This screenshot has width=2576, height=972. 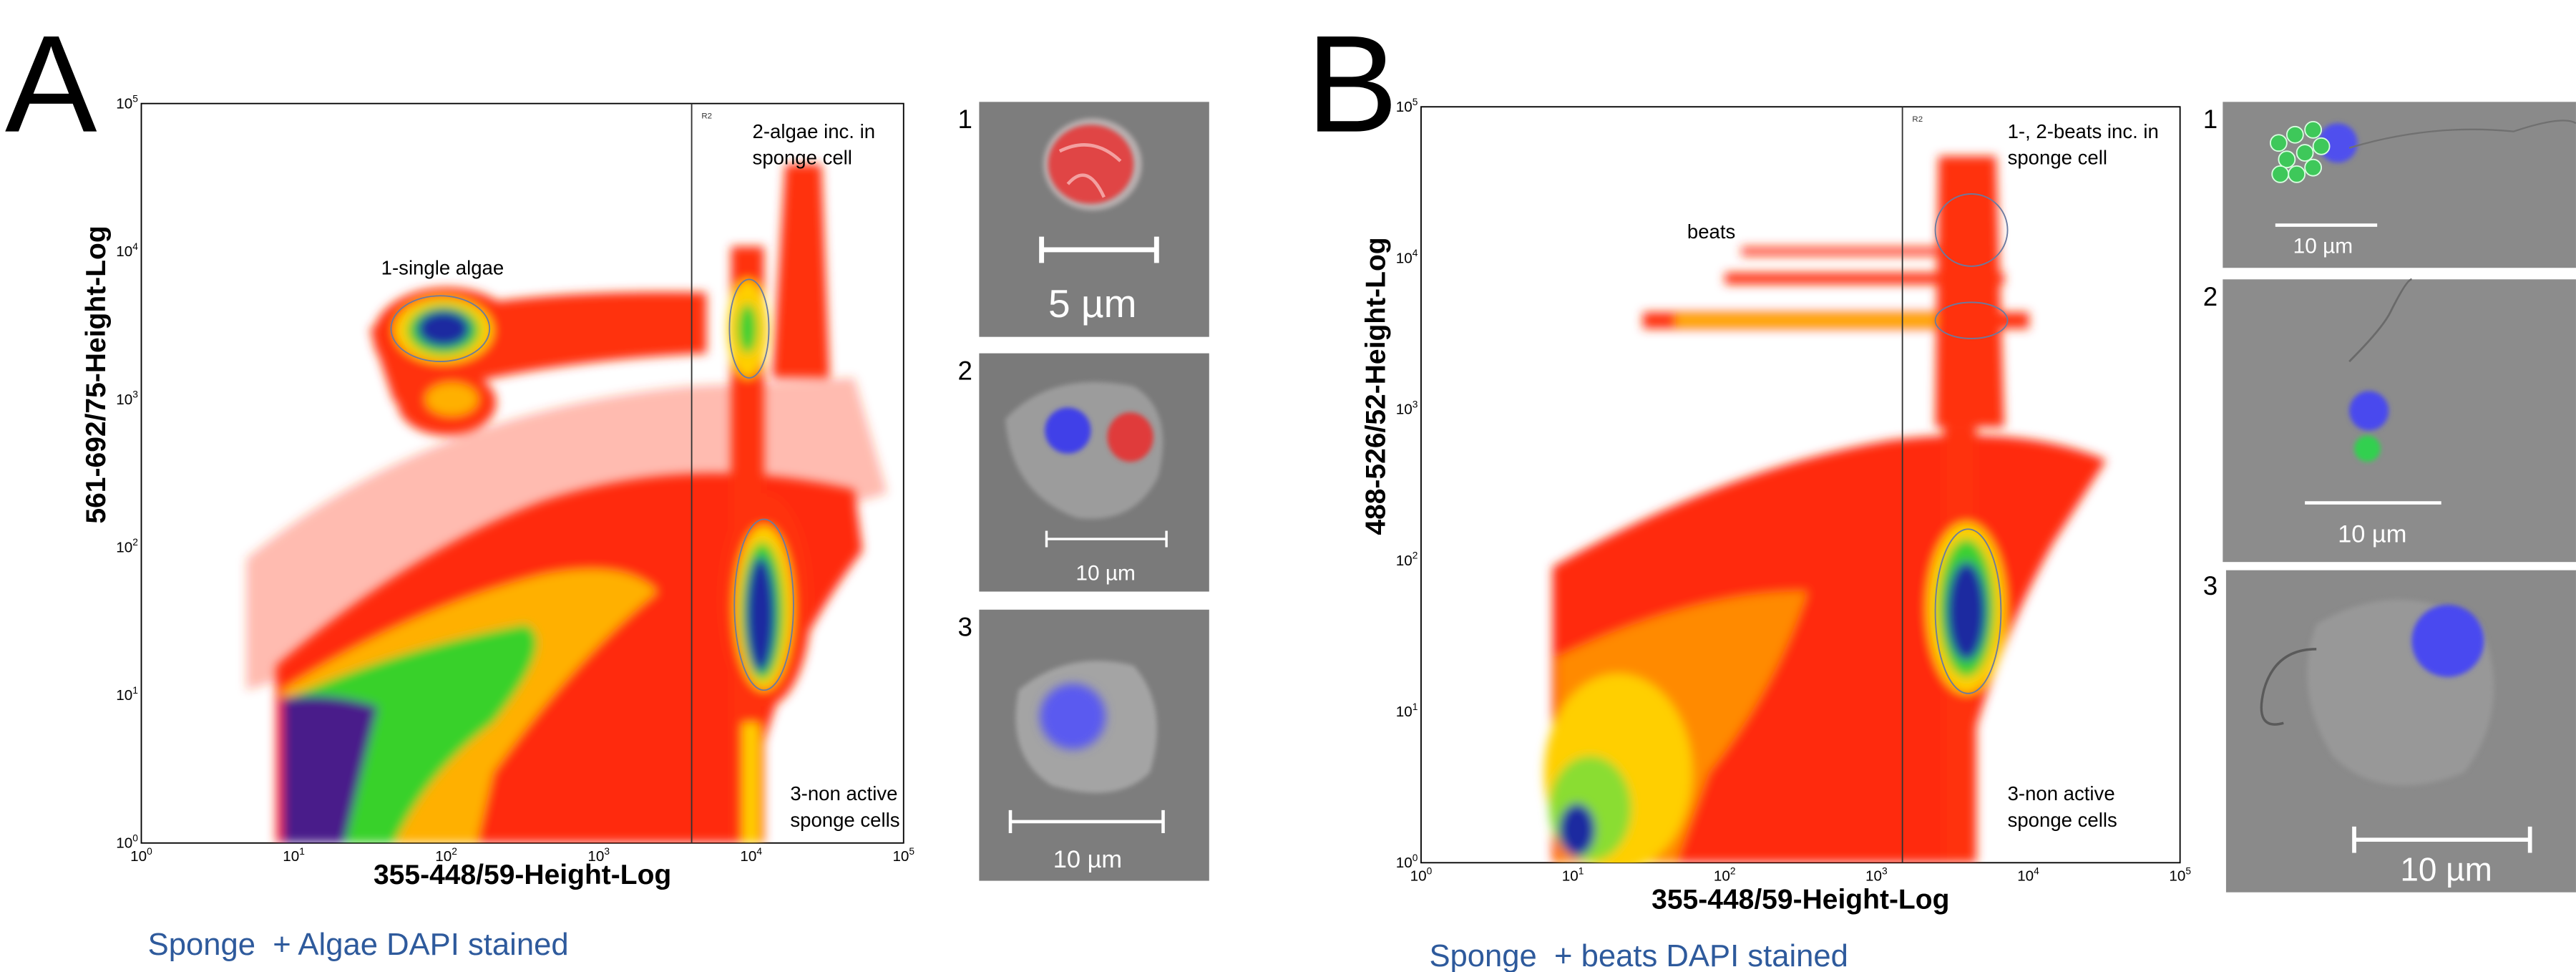 I want to click on annotation: 2-algae inc. in, so click(x=814, y=131).